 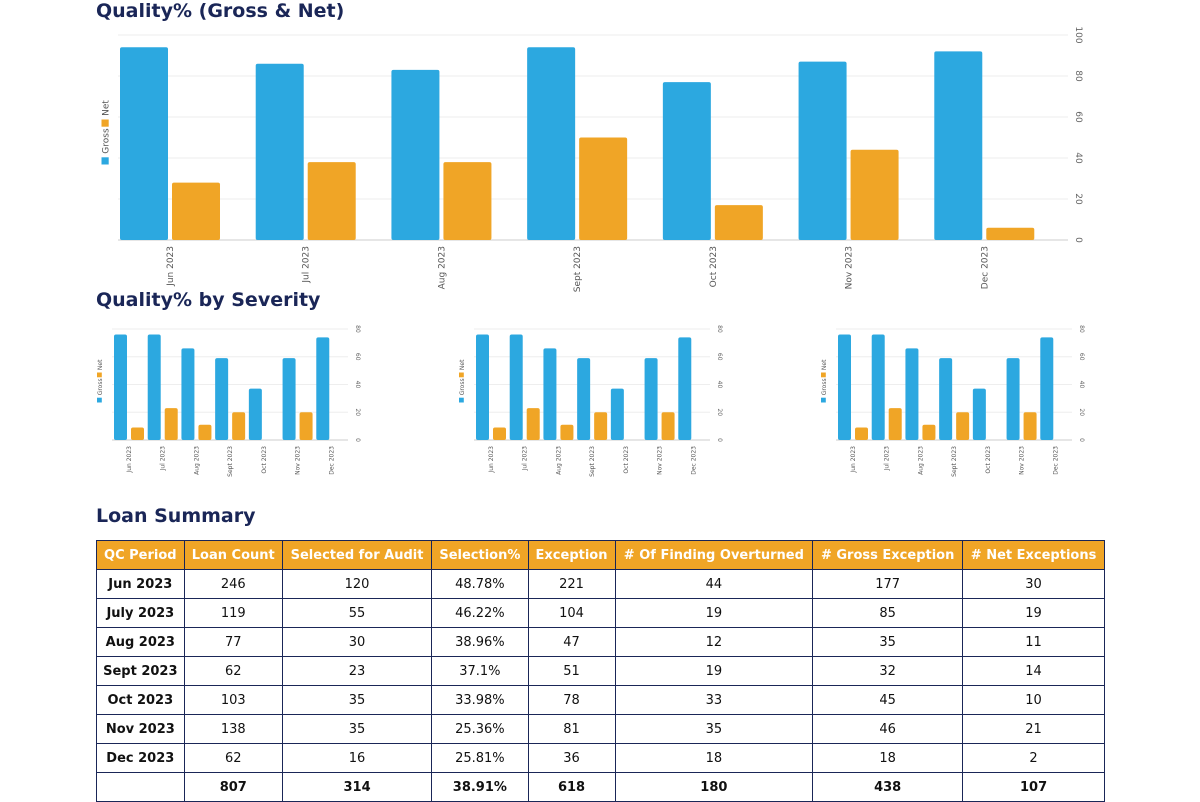 What do you see at coordinates (442, 267) in the screenshot?
I see `x-tick-label: Aug 2023` at bounding box center [442, 267].